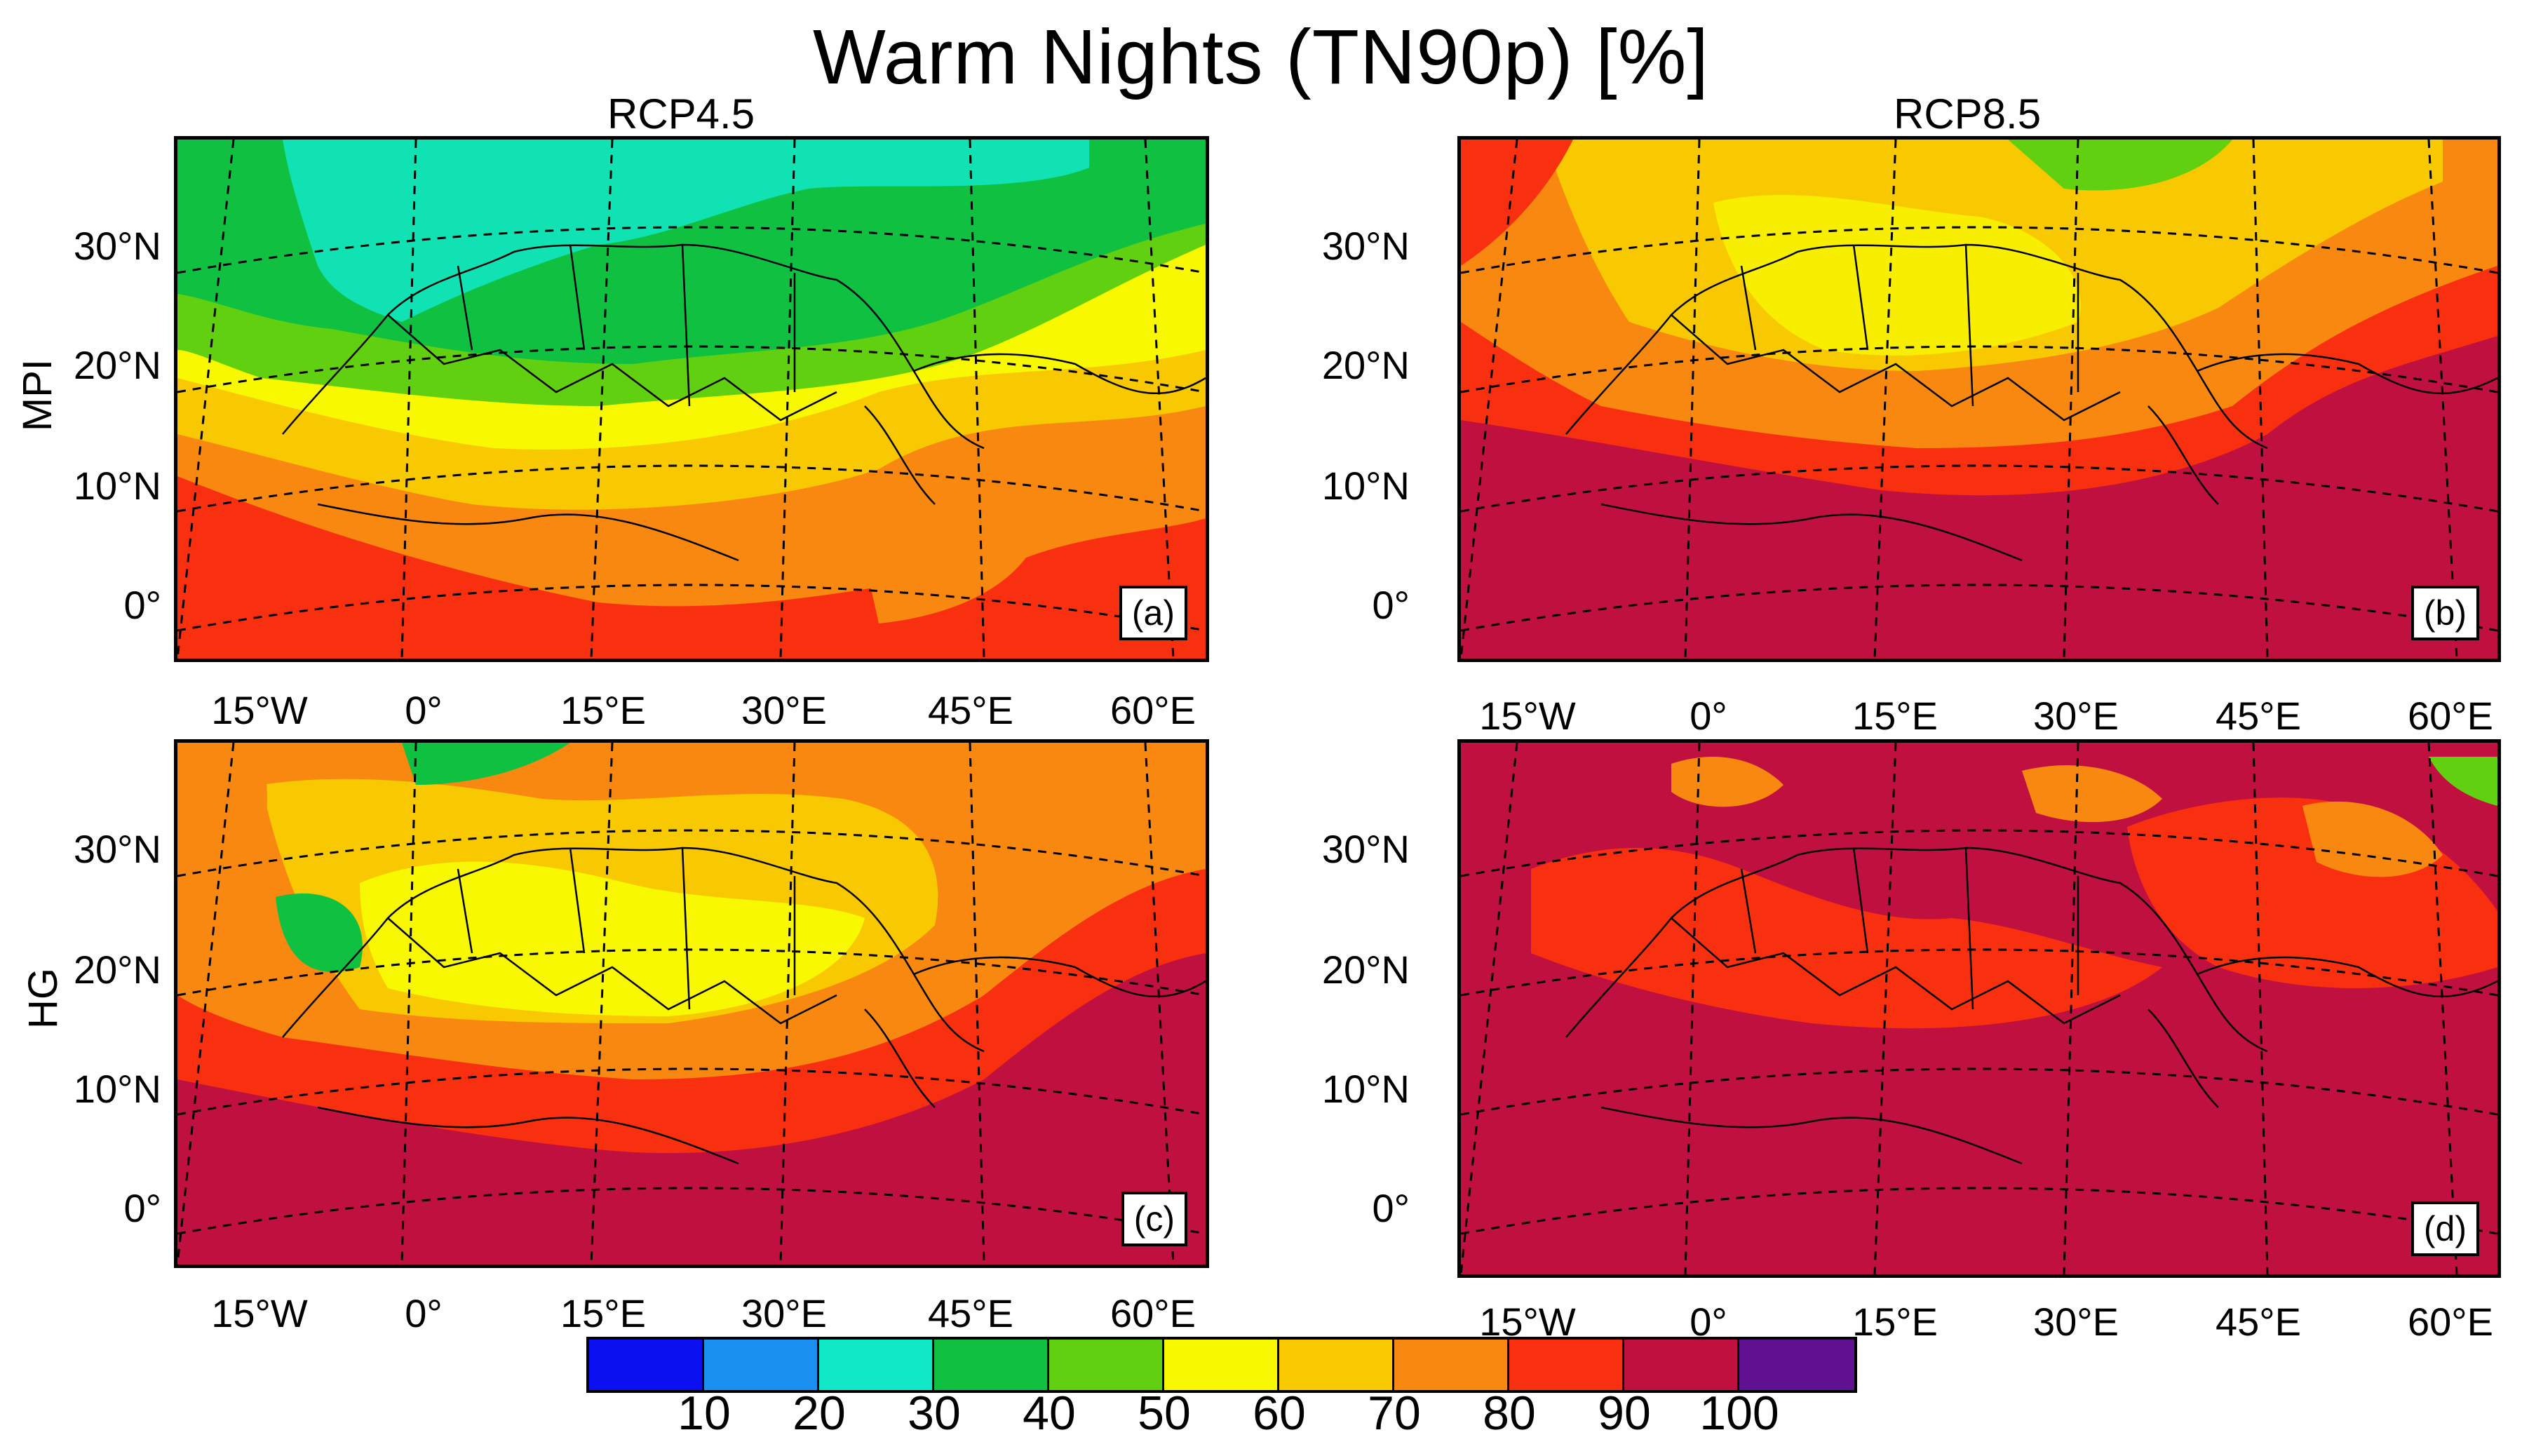 This screenshot has width=2522, height=1456. I want to click on lat-label-a-10n: 10°N, so click(117, 486).